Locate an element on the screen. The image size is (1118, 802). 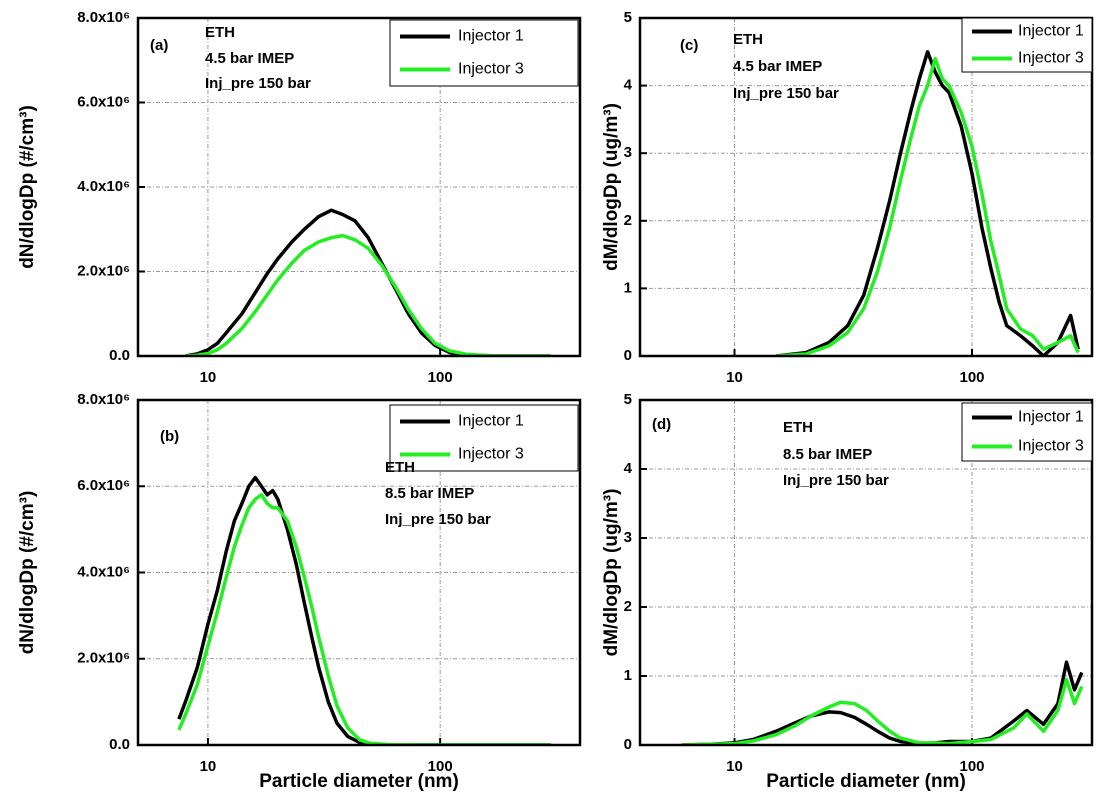
annotation: (b) is located at coordinates (169, 436).